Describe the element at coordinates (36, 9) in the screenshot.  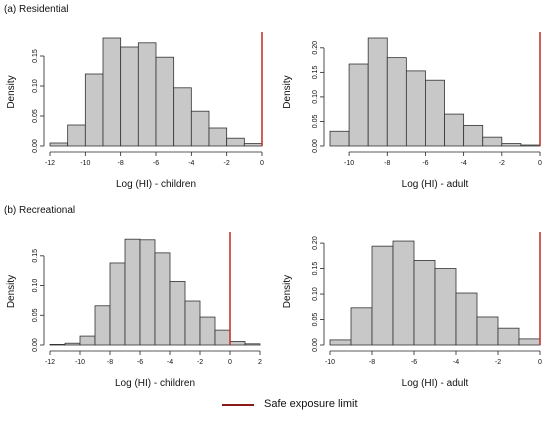
I see `section-label-residential: (a) Residential` at that location.